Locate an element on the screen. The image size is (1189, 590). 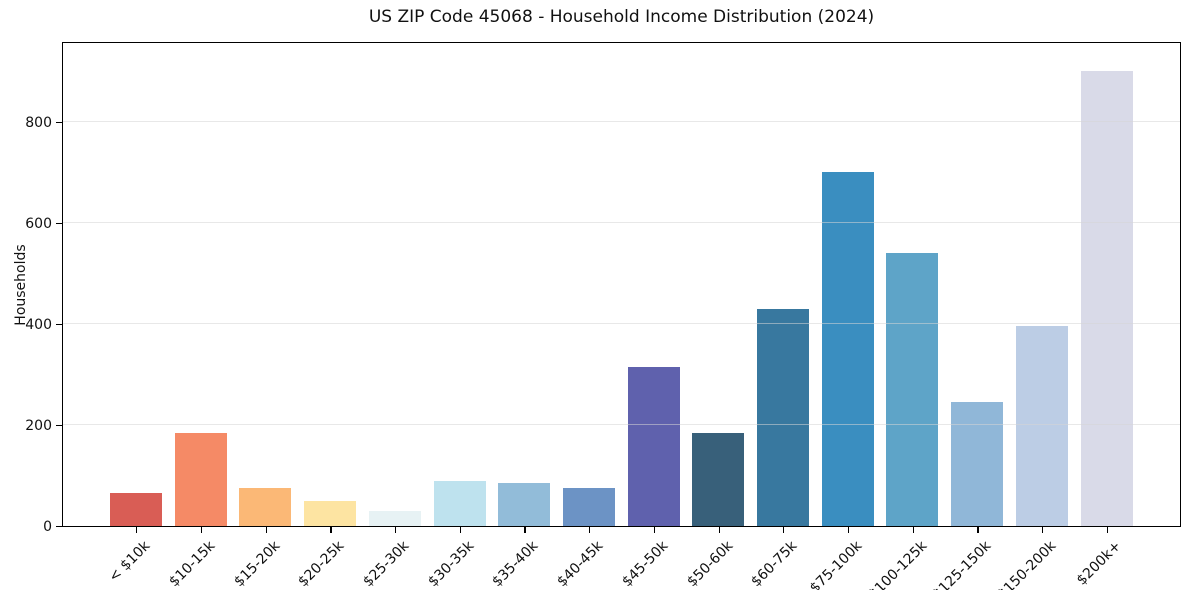
x-tick-label-45-50k: $45-50k is located at coordinates (645, 564).